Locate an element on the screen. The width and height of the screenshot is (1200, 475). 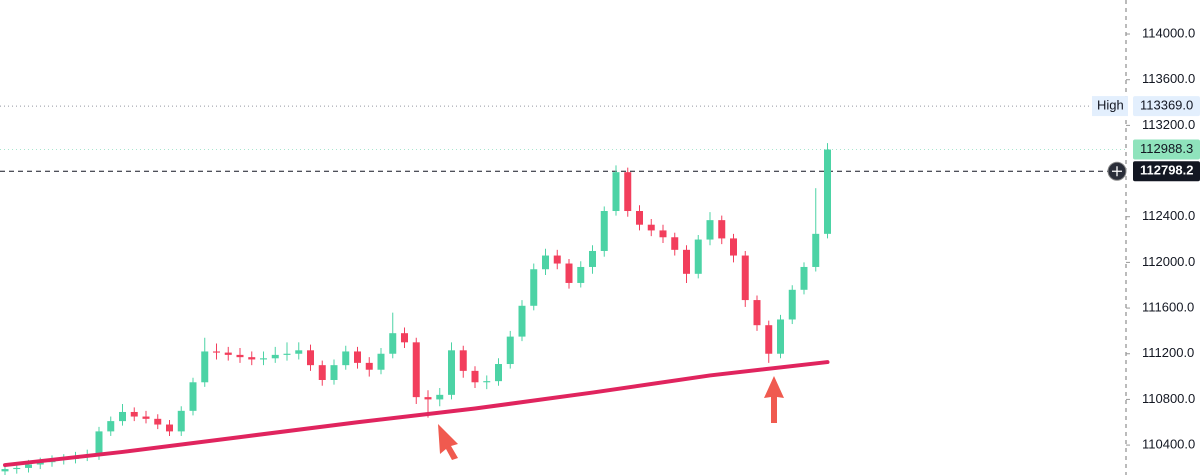
y-tick-label: 113200.0 is located at coordinates (1168, 124).